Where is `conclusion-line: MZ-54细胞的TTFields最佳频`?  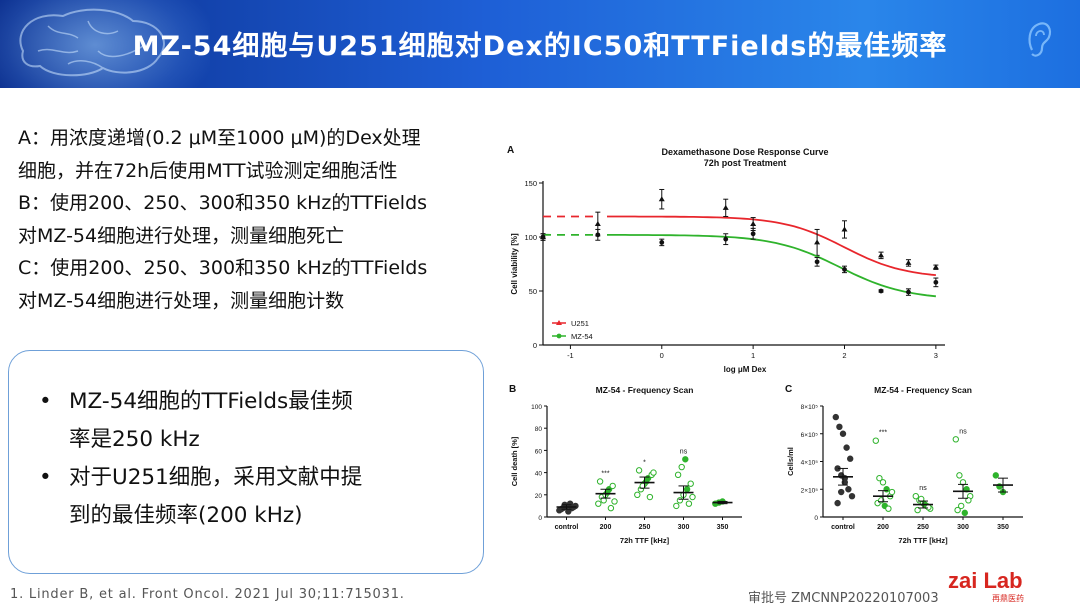
conclusion-line: MZ-54细胞的TTFields最佳频 is located at coordinates (211, 401).